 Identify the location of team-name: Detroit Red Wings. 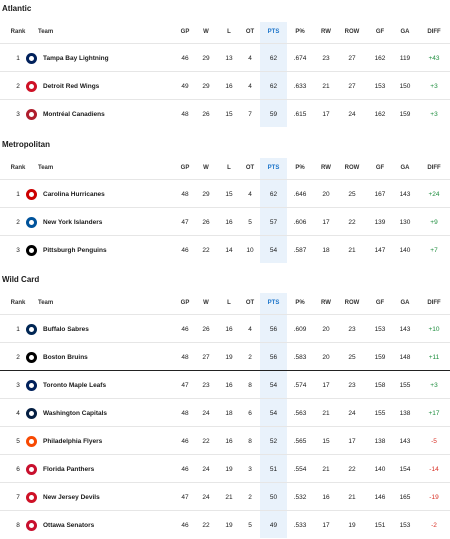
(71, 86).